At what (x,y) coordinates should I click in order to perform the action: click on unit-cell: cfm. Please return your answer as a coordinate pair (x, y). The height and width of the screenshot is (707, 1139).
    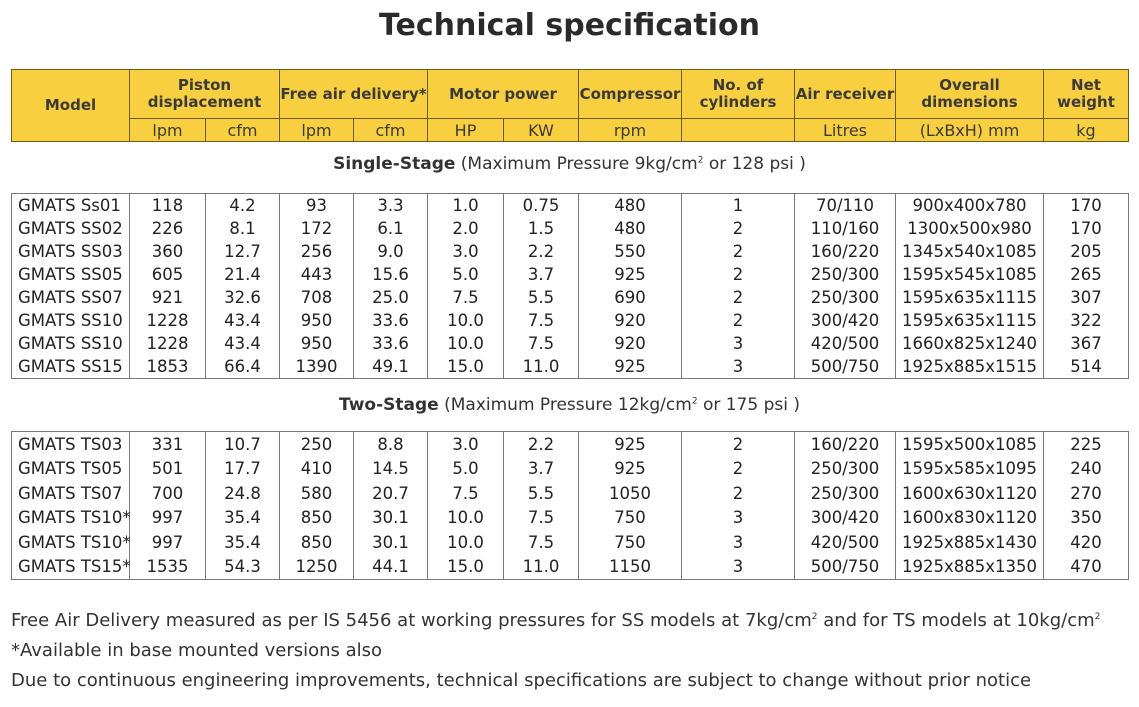
    Looking at the image, I should click on (390, 130).